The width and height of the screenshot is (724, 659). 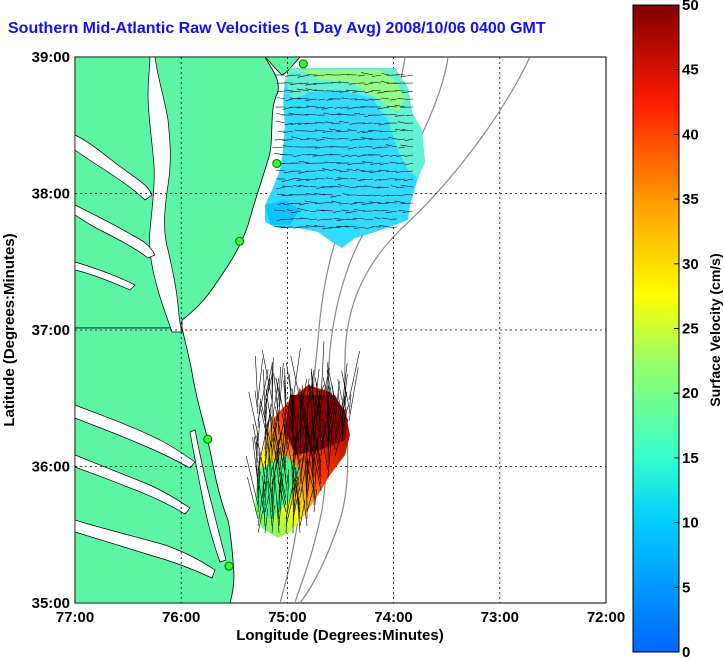 I want to click on y-tick-label: 36:00, so click(x=51, y=467).